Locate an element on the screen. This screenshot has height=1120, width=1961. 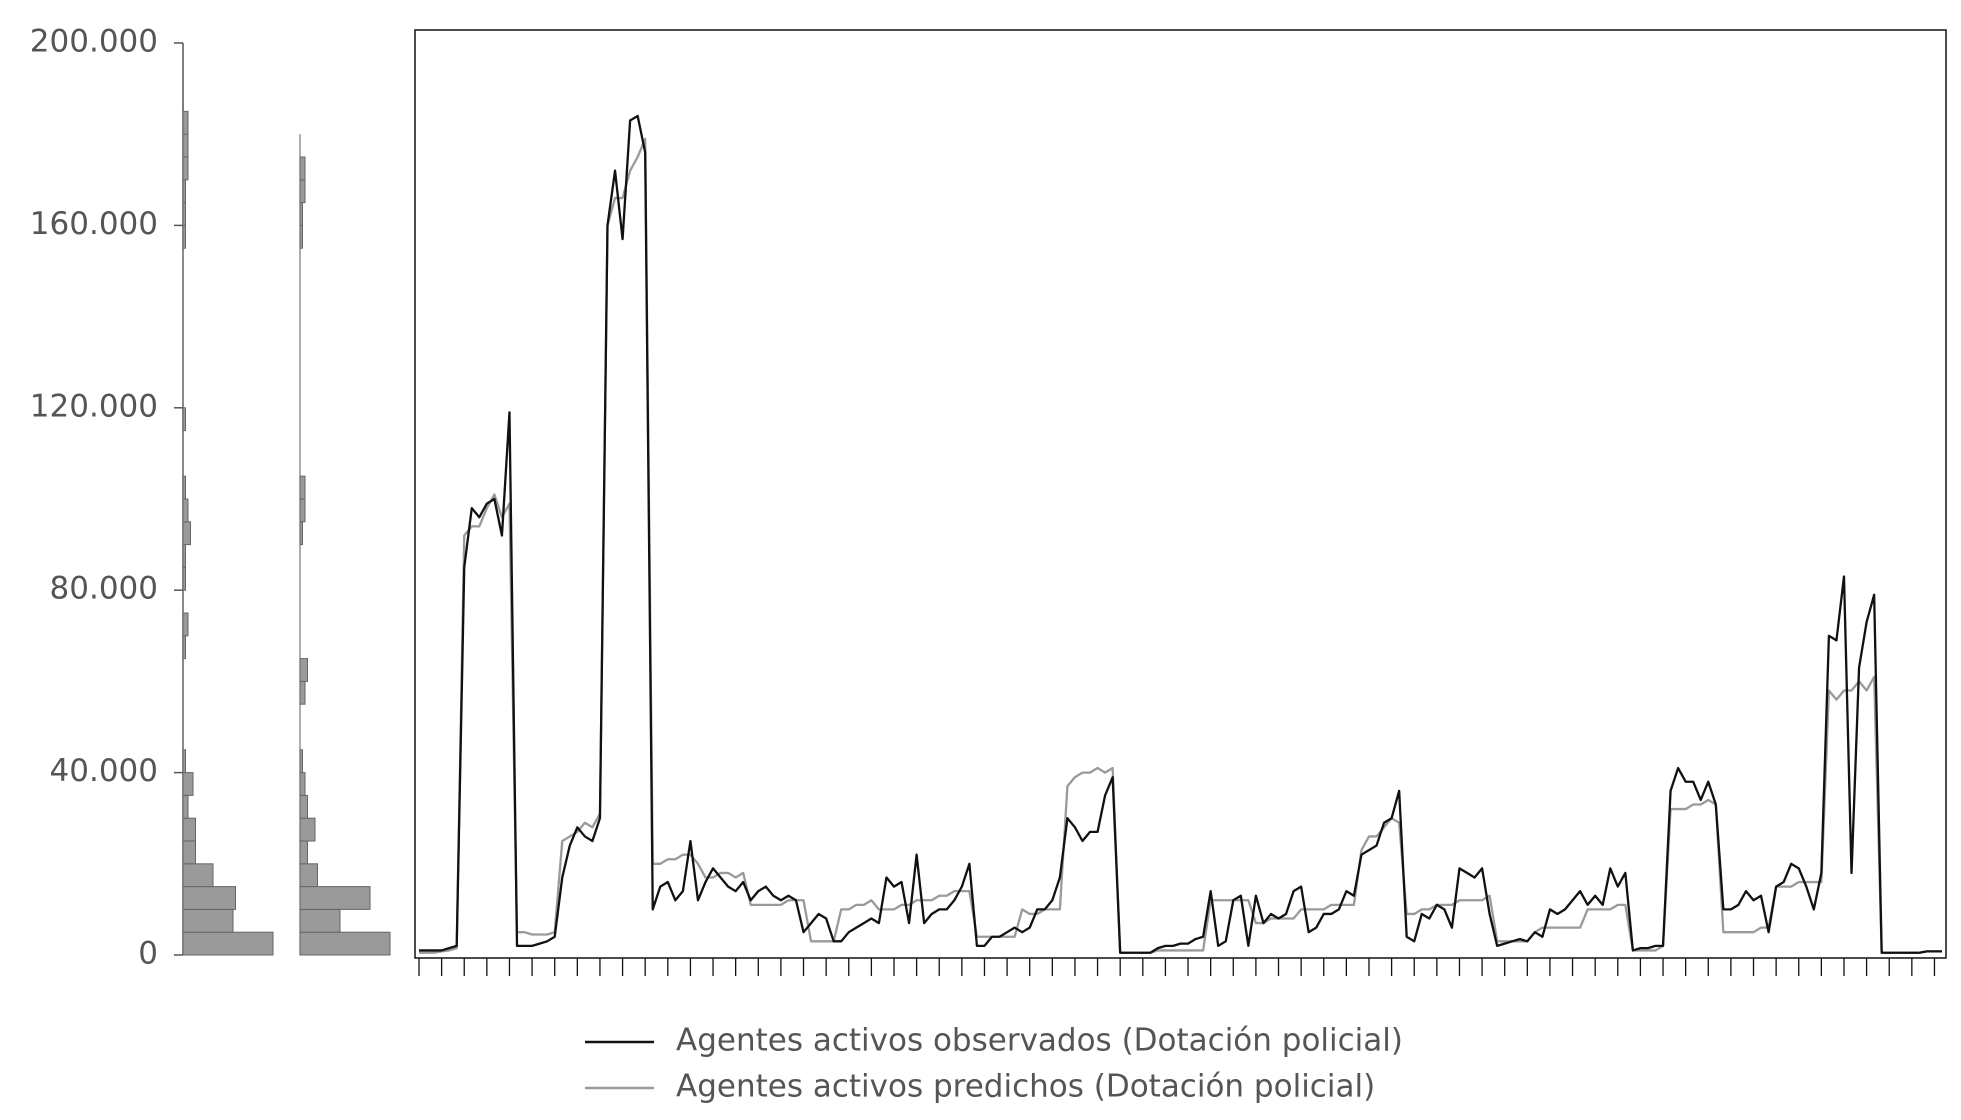
y-tick-label: 40.000 is located at coordinates (104, 771).